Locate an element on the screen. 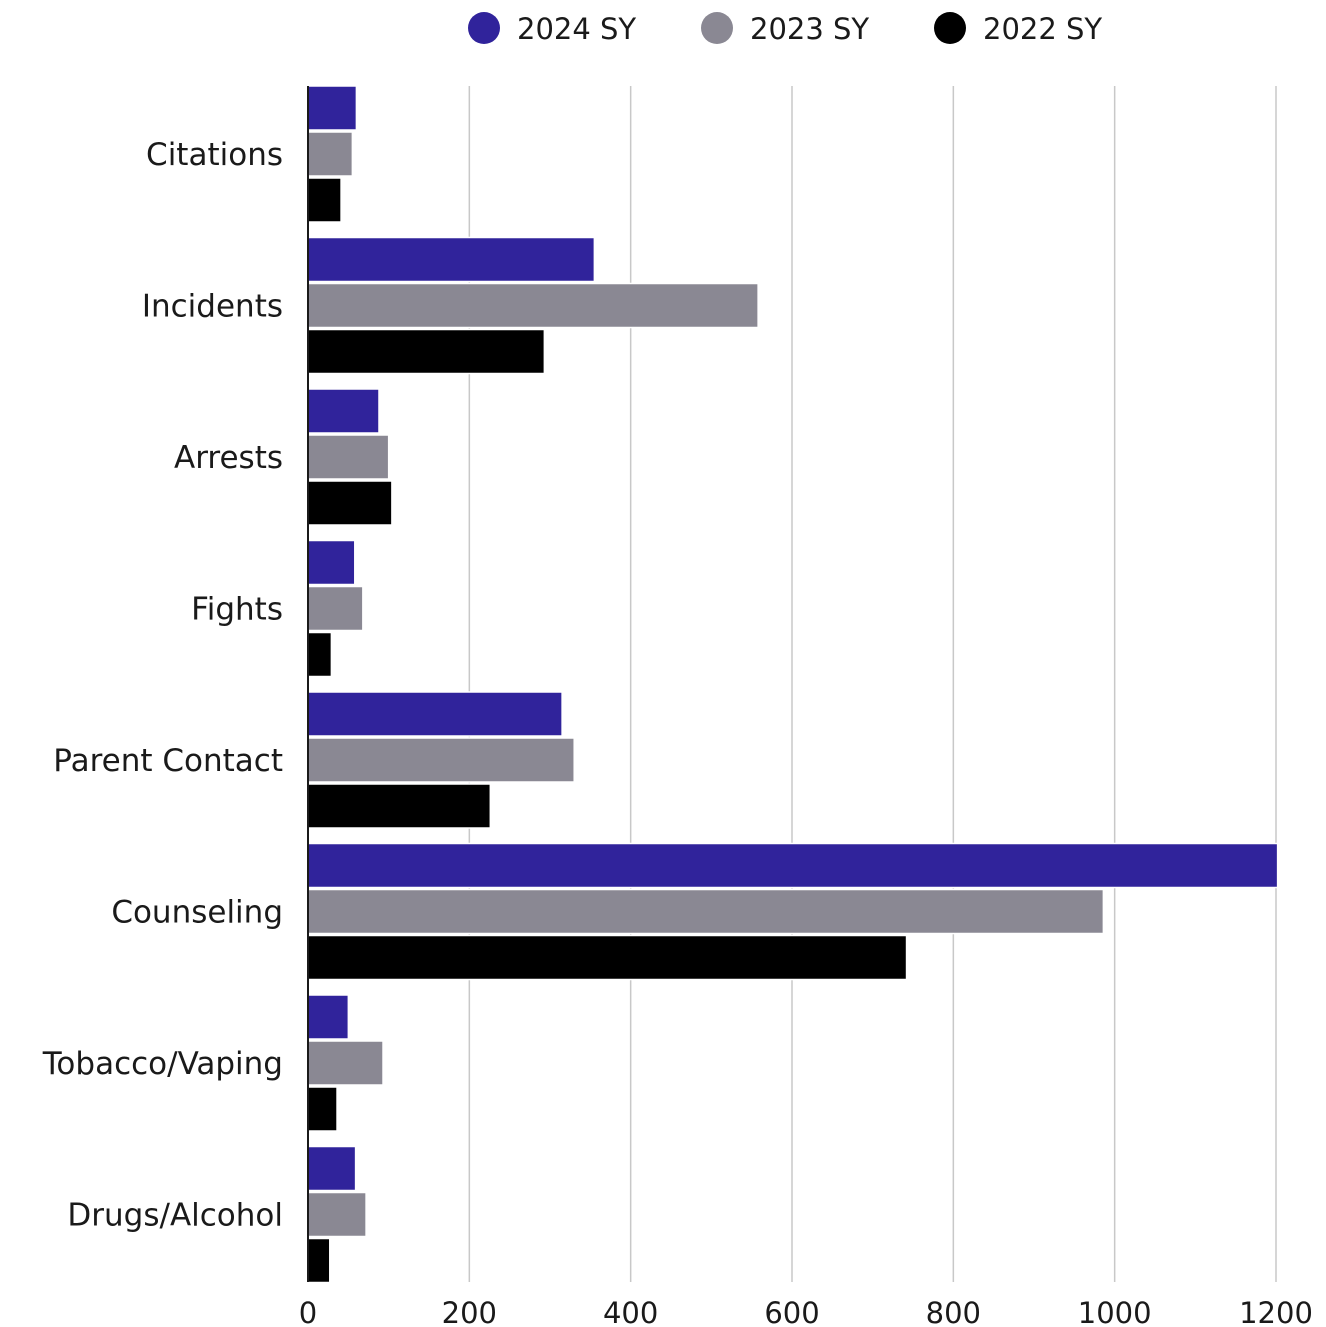 The height and width of the screenshot is (1327, 1326). category-label-parent-contact: Parent Contact is located at coordinates (168, 761).